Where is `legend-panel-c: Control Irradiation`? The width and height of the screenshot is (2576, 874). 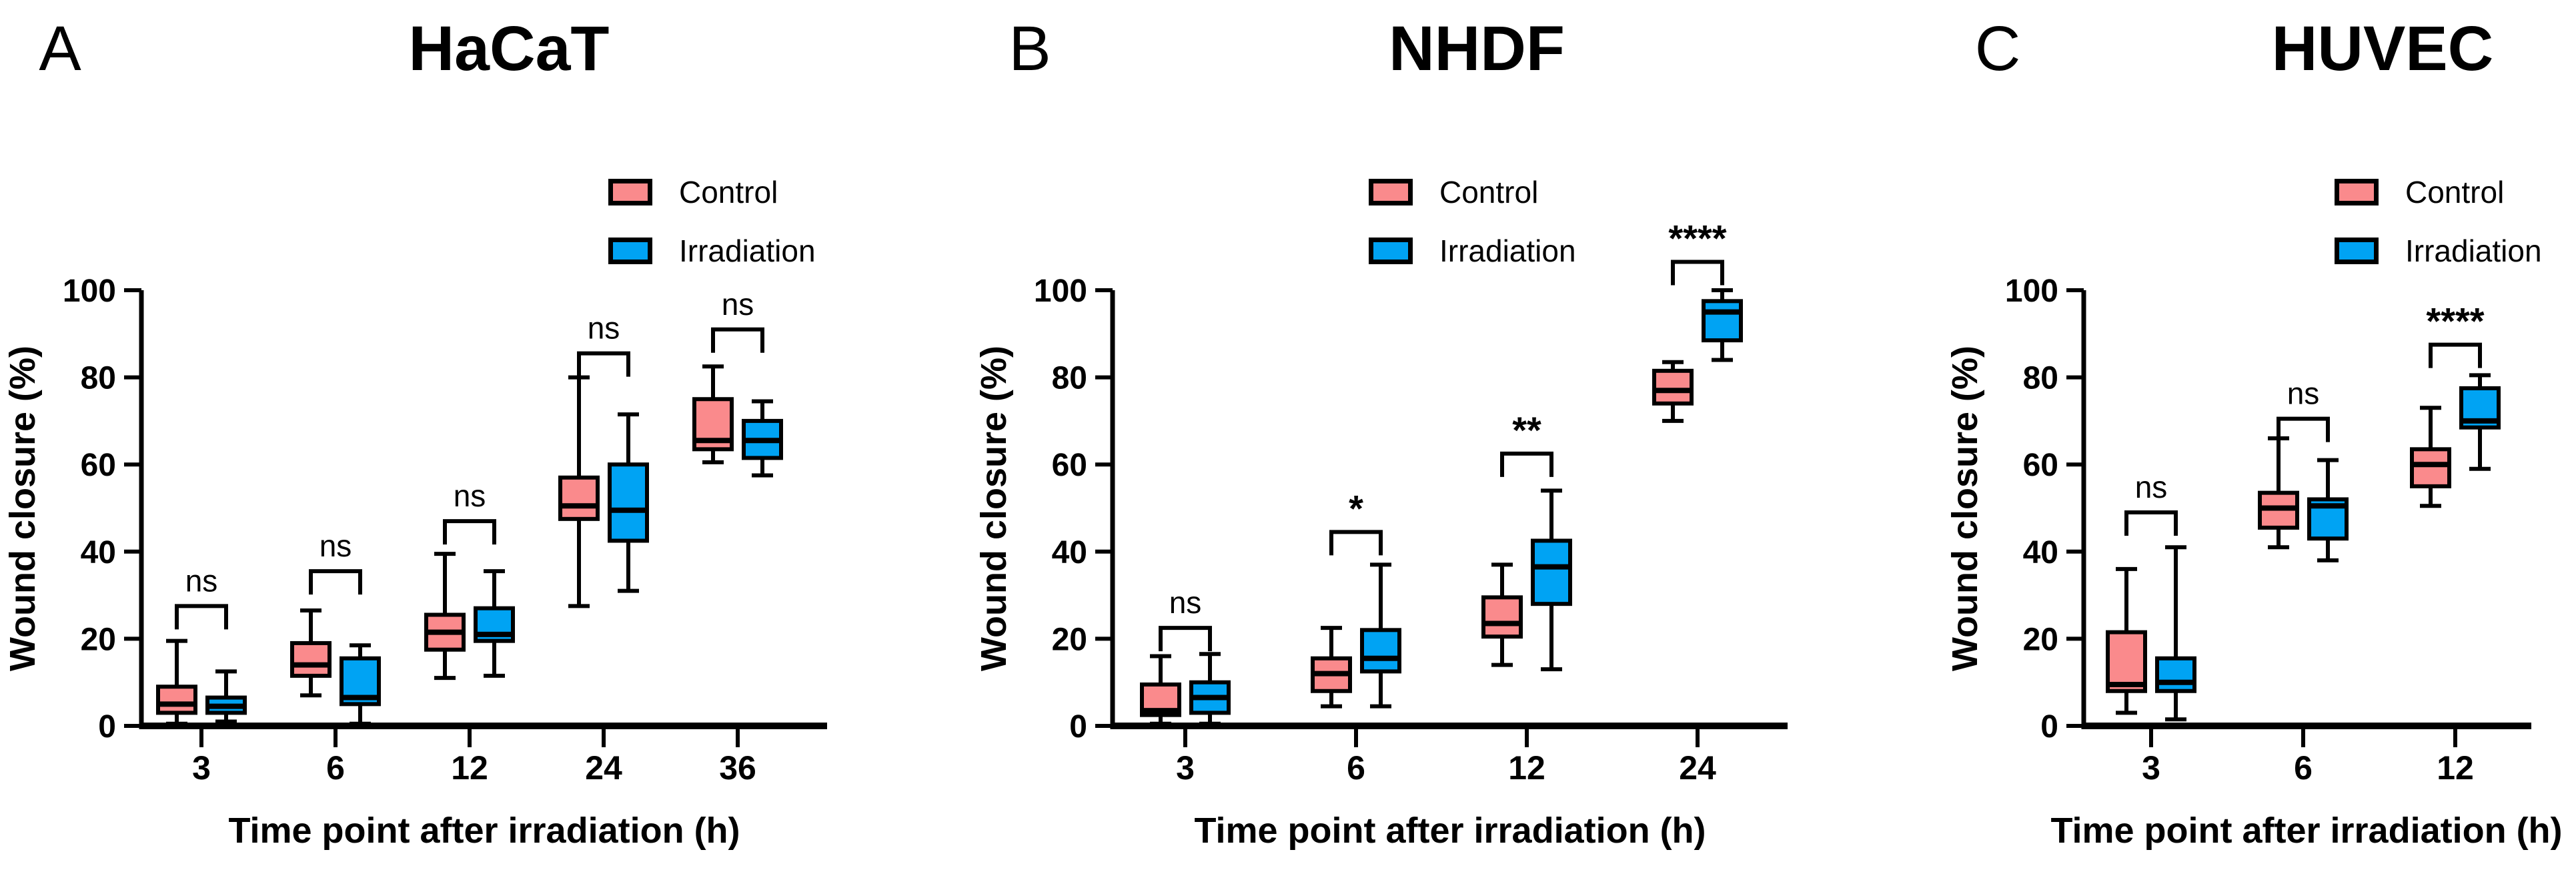
legend-panel-c: Control Irradiation is located at coordinates (2438, 236).